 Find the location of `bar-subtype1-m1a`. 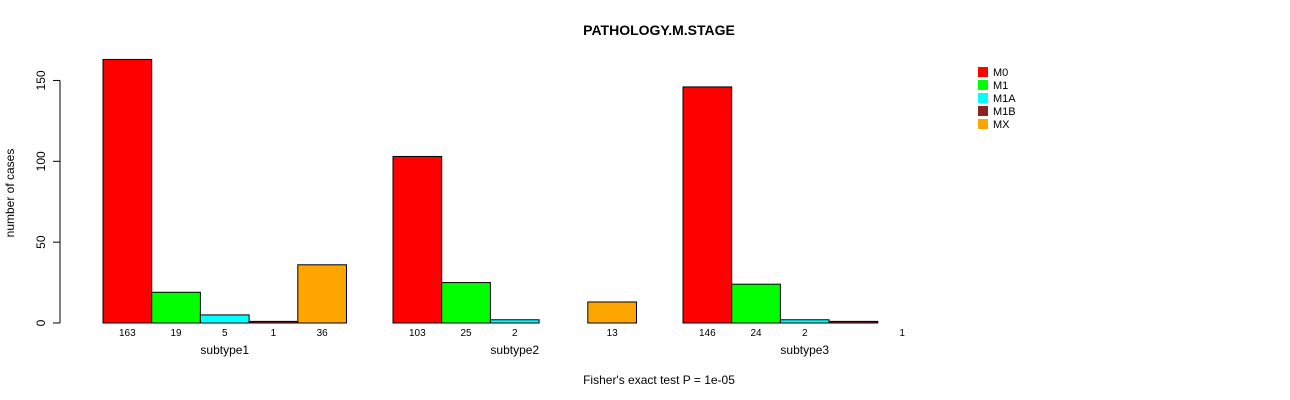

bar-subtype1-m1a is located at coordinates (224, 319).